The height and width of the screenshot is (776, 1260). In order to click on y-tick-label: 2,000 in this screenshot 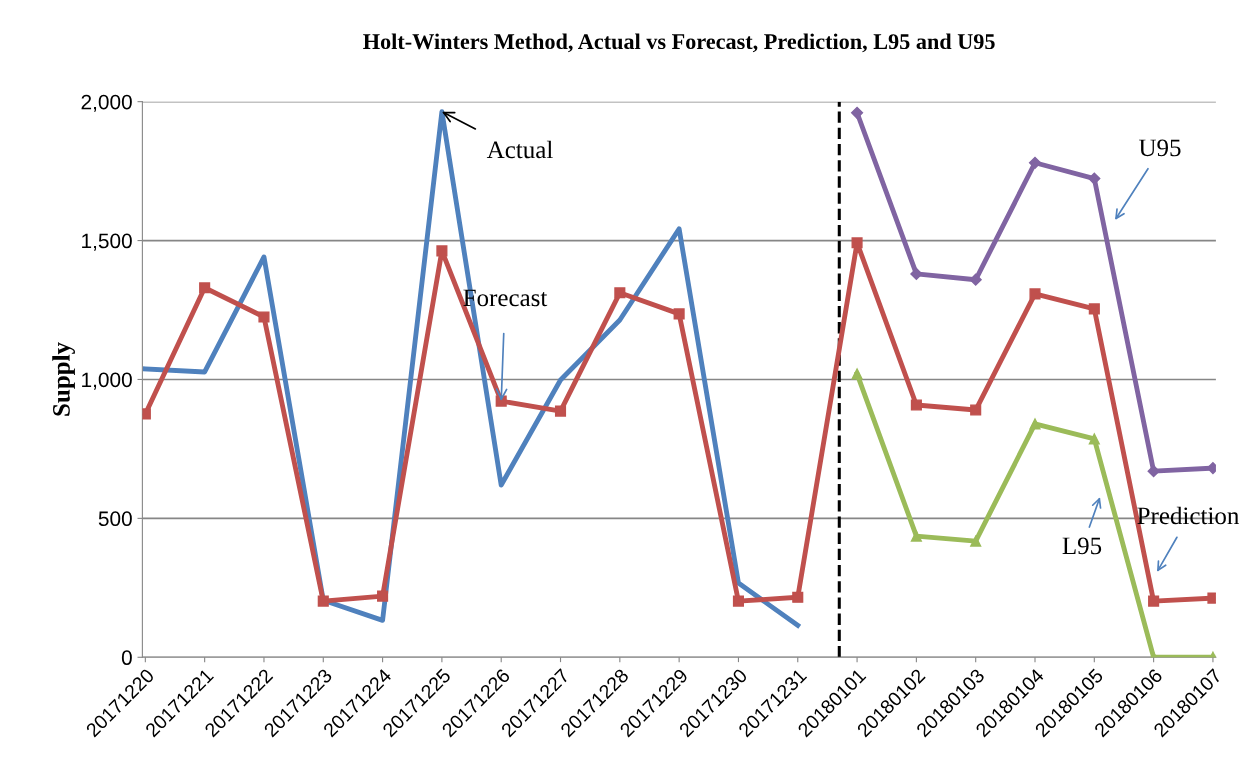, I will do `click(106, 103)`.